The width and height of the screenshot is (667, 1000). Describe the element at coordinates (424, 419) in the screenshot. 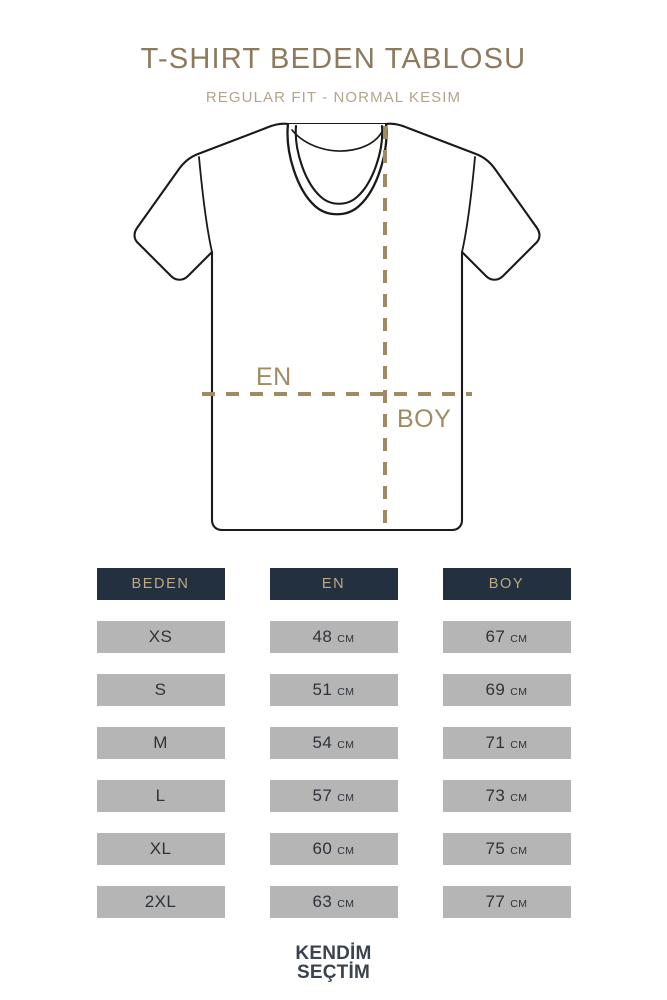

I see `length-label: BOY` at that location.